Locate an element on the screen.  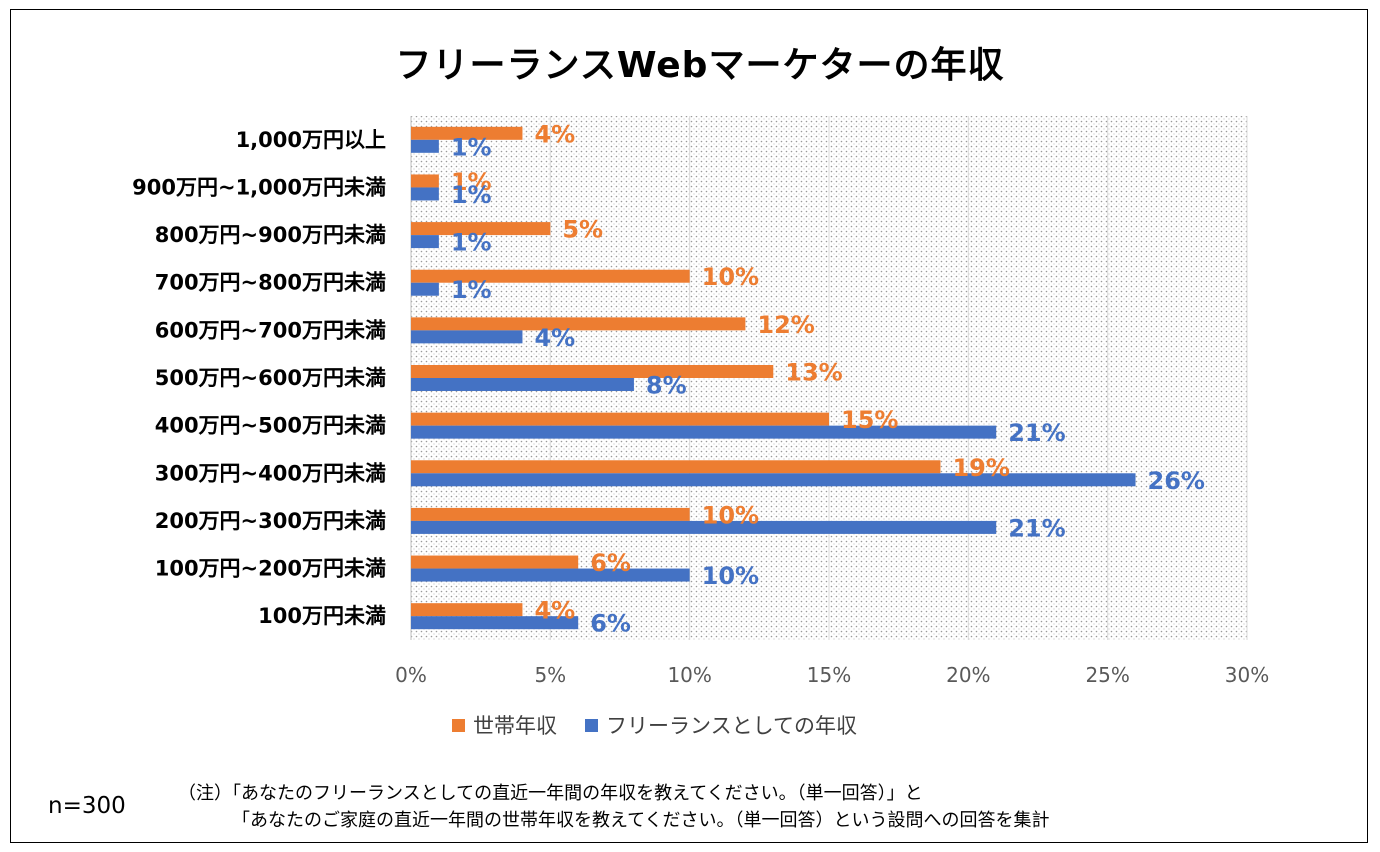
category-label: 700万円~800万円未満 is located at coordinates (270, 283).